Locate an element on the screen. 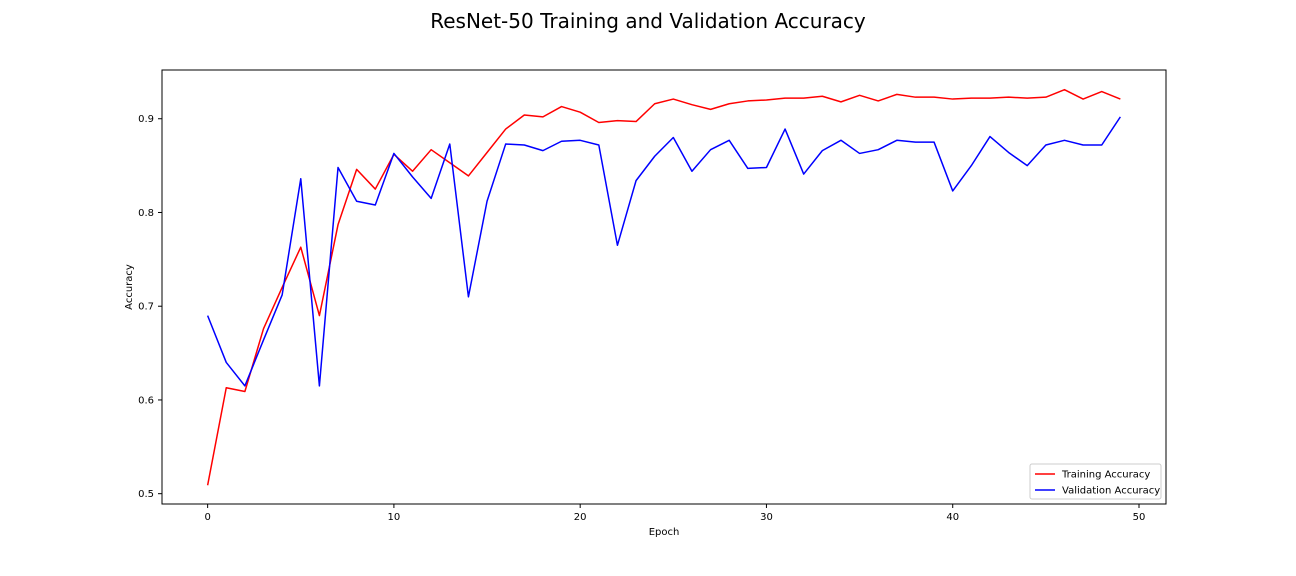 Image resolution: width=1296 pixels, height=576 pixels. x-tick-label: 0 is located at coordinates (207, 517).